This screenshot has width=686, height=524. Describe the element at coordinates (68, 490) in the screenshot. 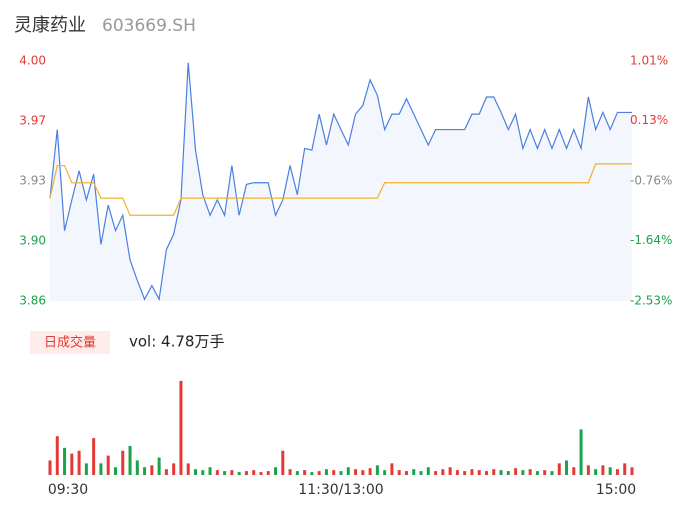

I see `x-tick-label: 09:30` at that location.